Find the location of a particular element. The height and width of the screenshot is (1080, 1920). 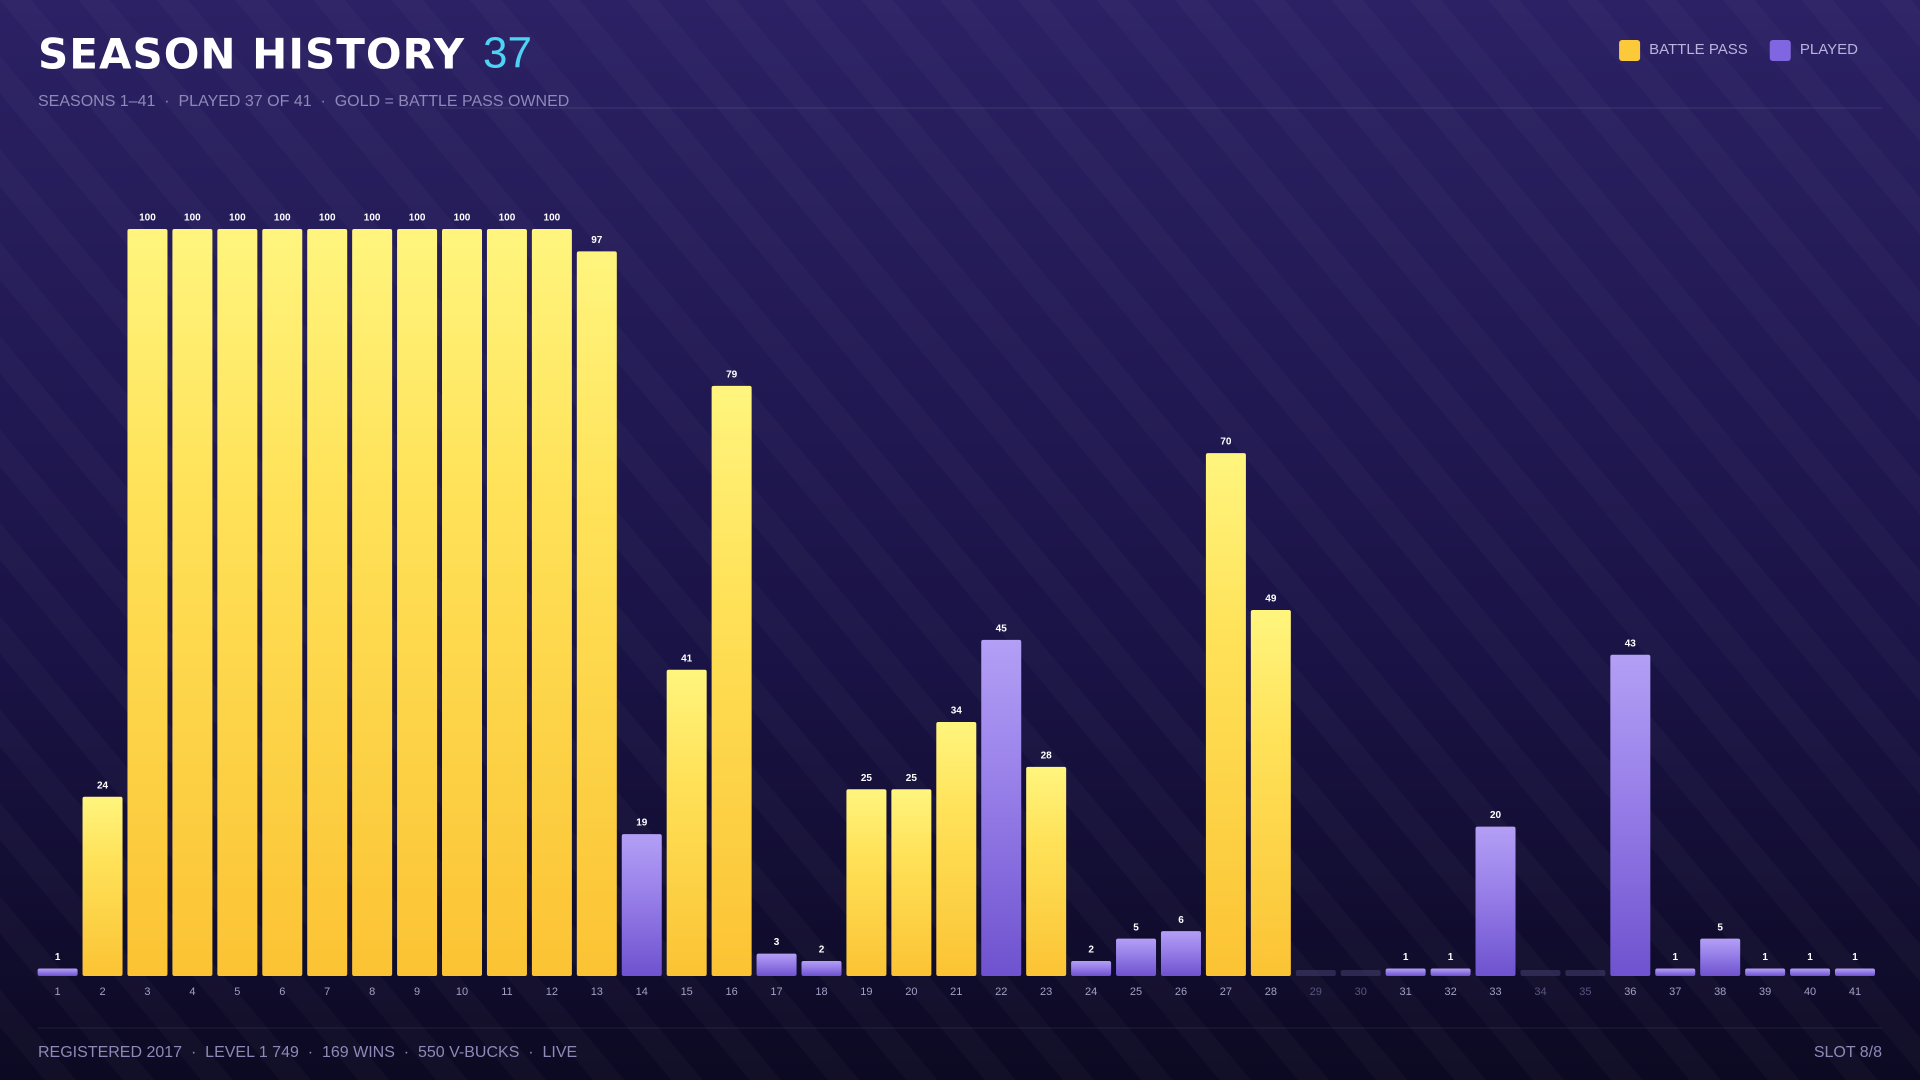

x-tick-label: 5 is located at coordinates (237, 992).